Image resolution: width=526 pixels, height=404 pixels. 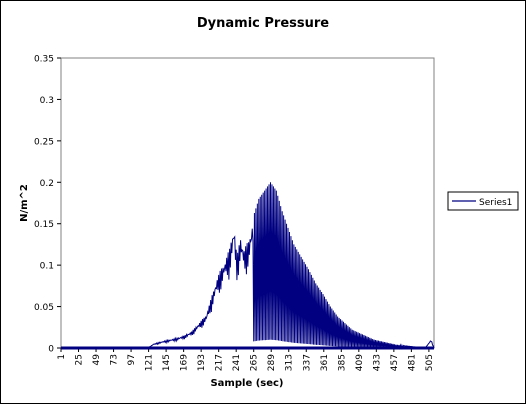 I want to click on x-tick-label: 49, so click(x=97, y=360).